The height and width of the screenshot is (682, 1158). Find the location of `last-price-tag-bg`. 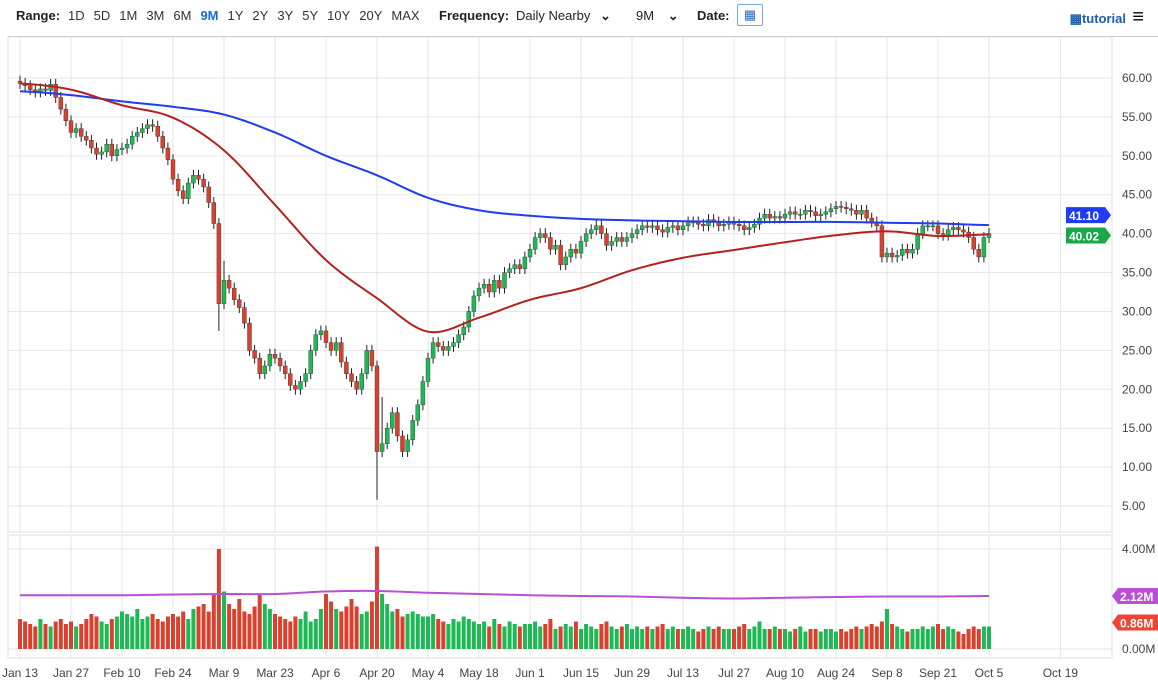

last-price-tag-bg is located at coordinates (1088, 235).